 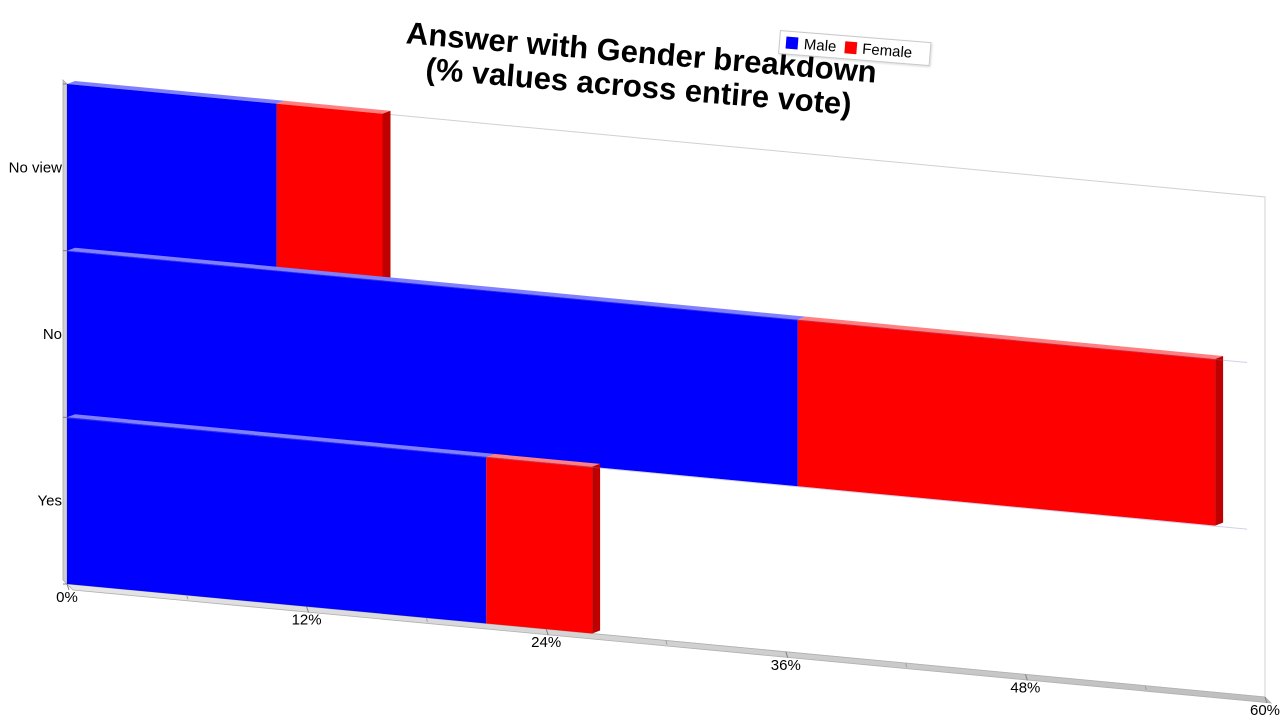 What do you see at coordinates (52, 334) in the screenshot?
I see `category-label: No` at bounding box center [52, 334].